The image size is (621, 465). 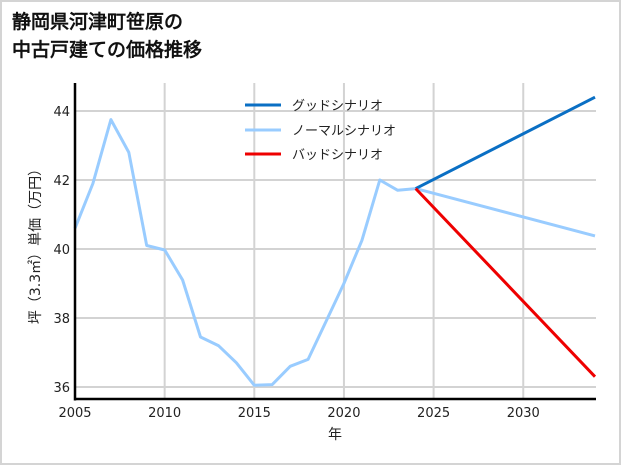 What do you see at coordinates (337, 155) in the screenshot?
I see `legend-label: バッドシナリオ` at bounding box center [337, 155].